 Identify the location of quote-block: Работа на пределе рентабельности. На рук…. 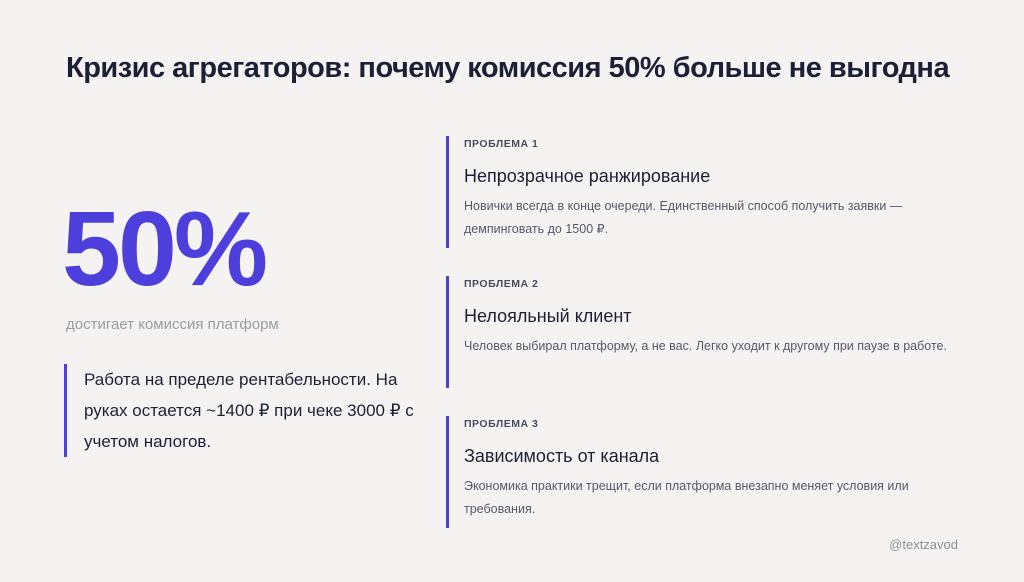
(244, 410).